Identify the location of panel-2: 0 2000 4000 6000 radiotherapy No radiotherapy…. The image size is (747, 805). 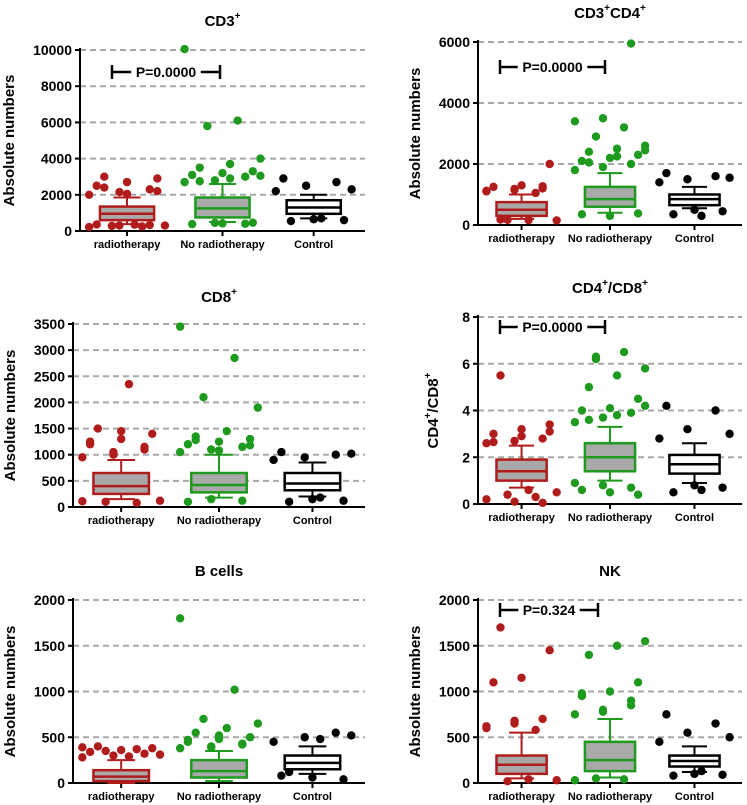
(574, 124).